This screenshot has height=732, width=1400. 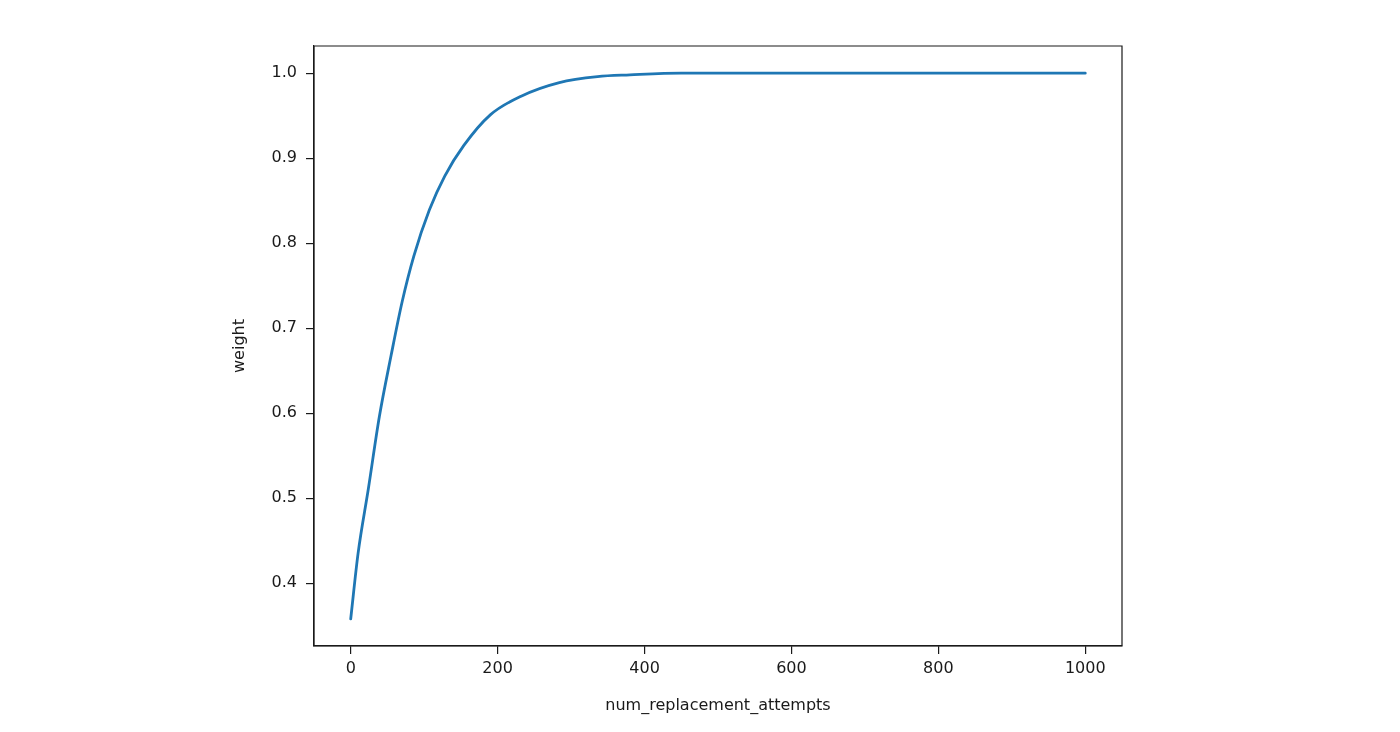 What do you see at coordinates (497, 667) in the screenshot?
I see `x-tick-label: 200` at bounding box center [497, 667].